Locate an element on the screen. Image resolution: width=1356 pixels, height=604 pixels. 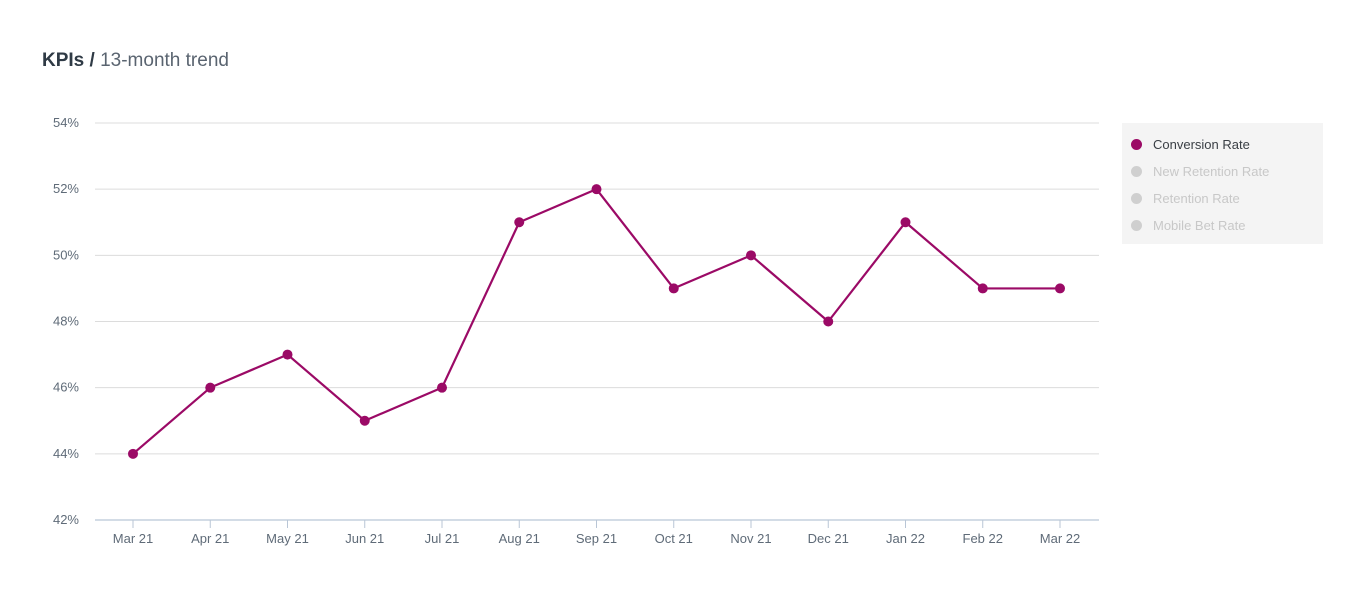
legend-label: New Retention Rate is located at coordinates (1211, 171).